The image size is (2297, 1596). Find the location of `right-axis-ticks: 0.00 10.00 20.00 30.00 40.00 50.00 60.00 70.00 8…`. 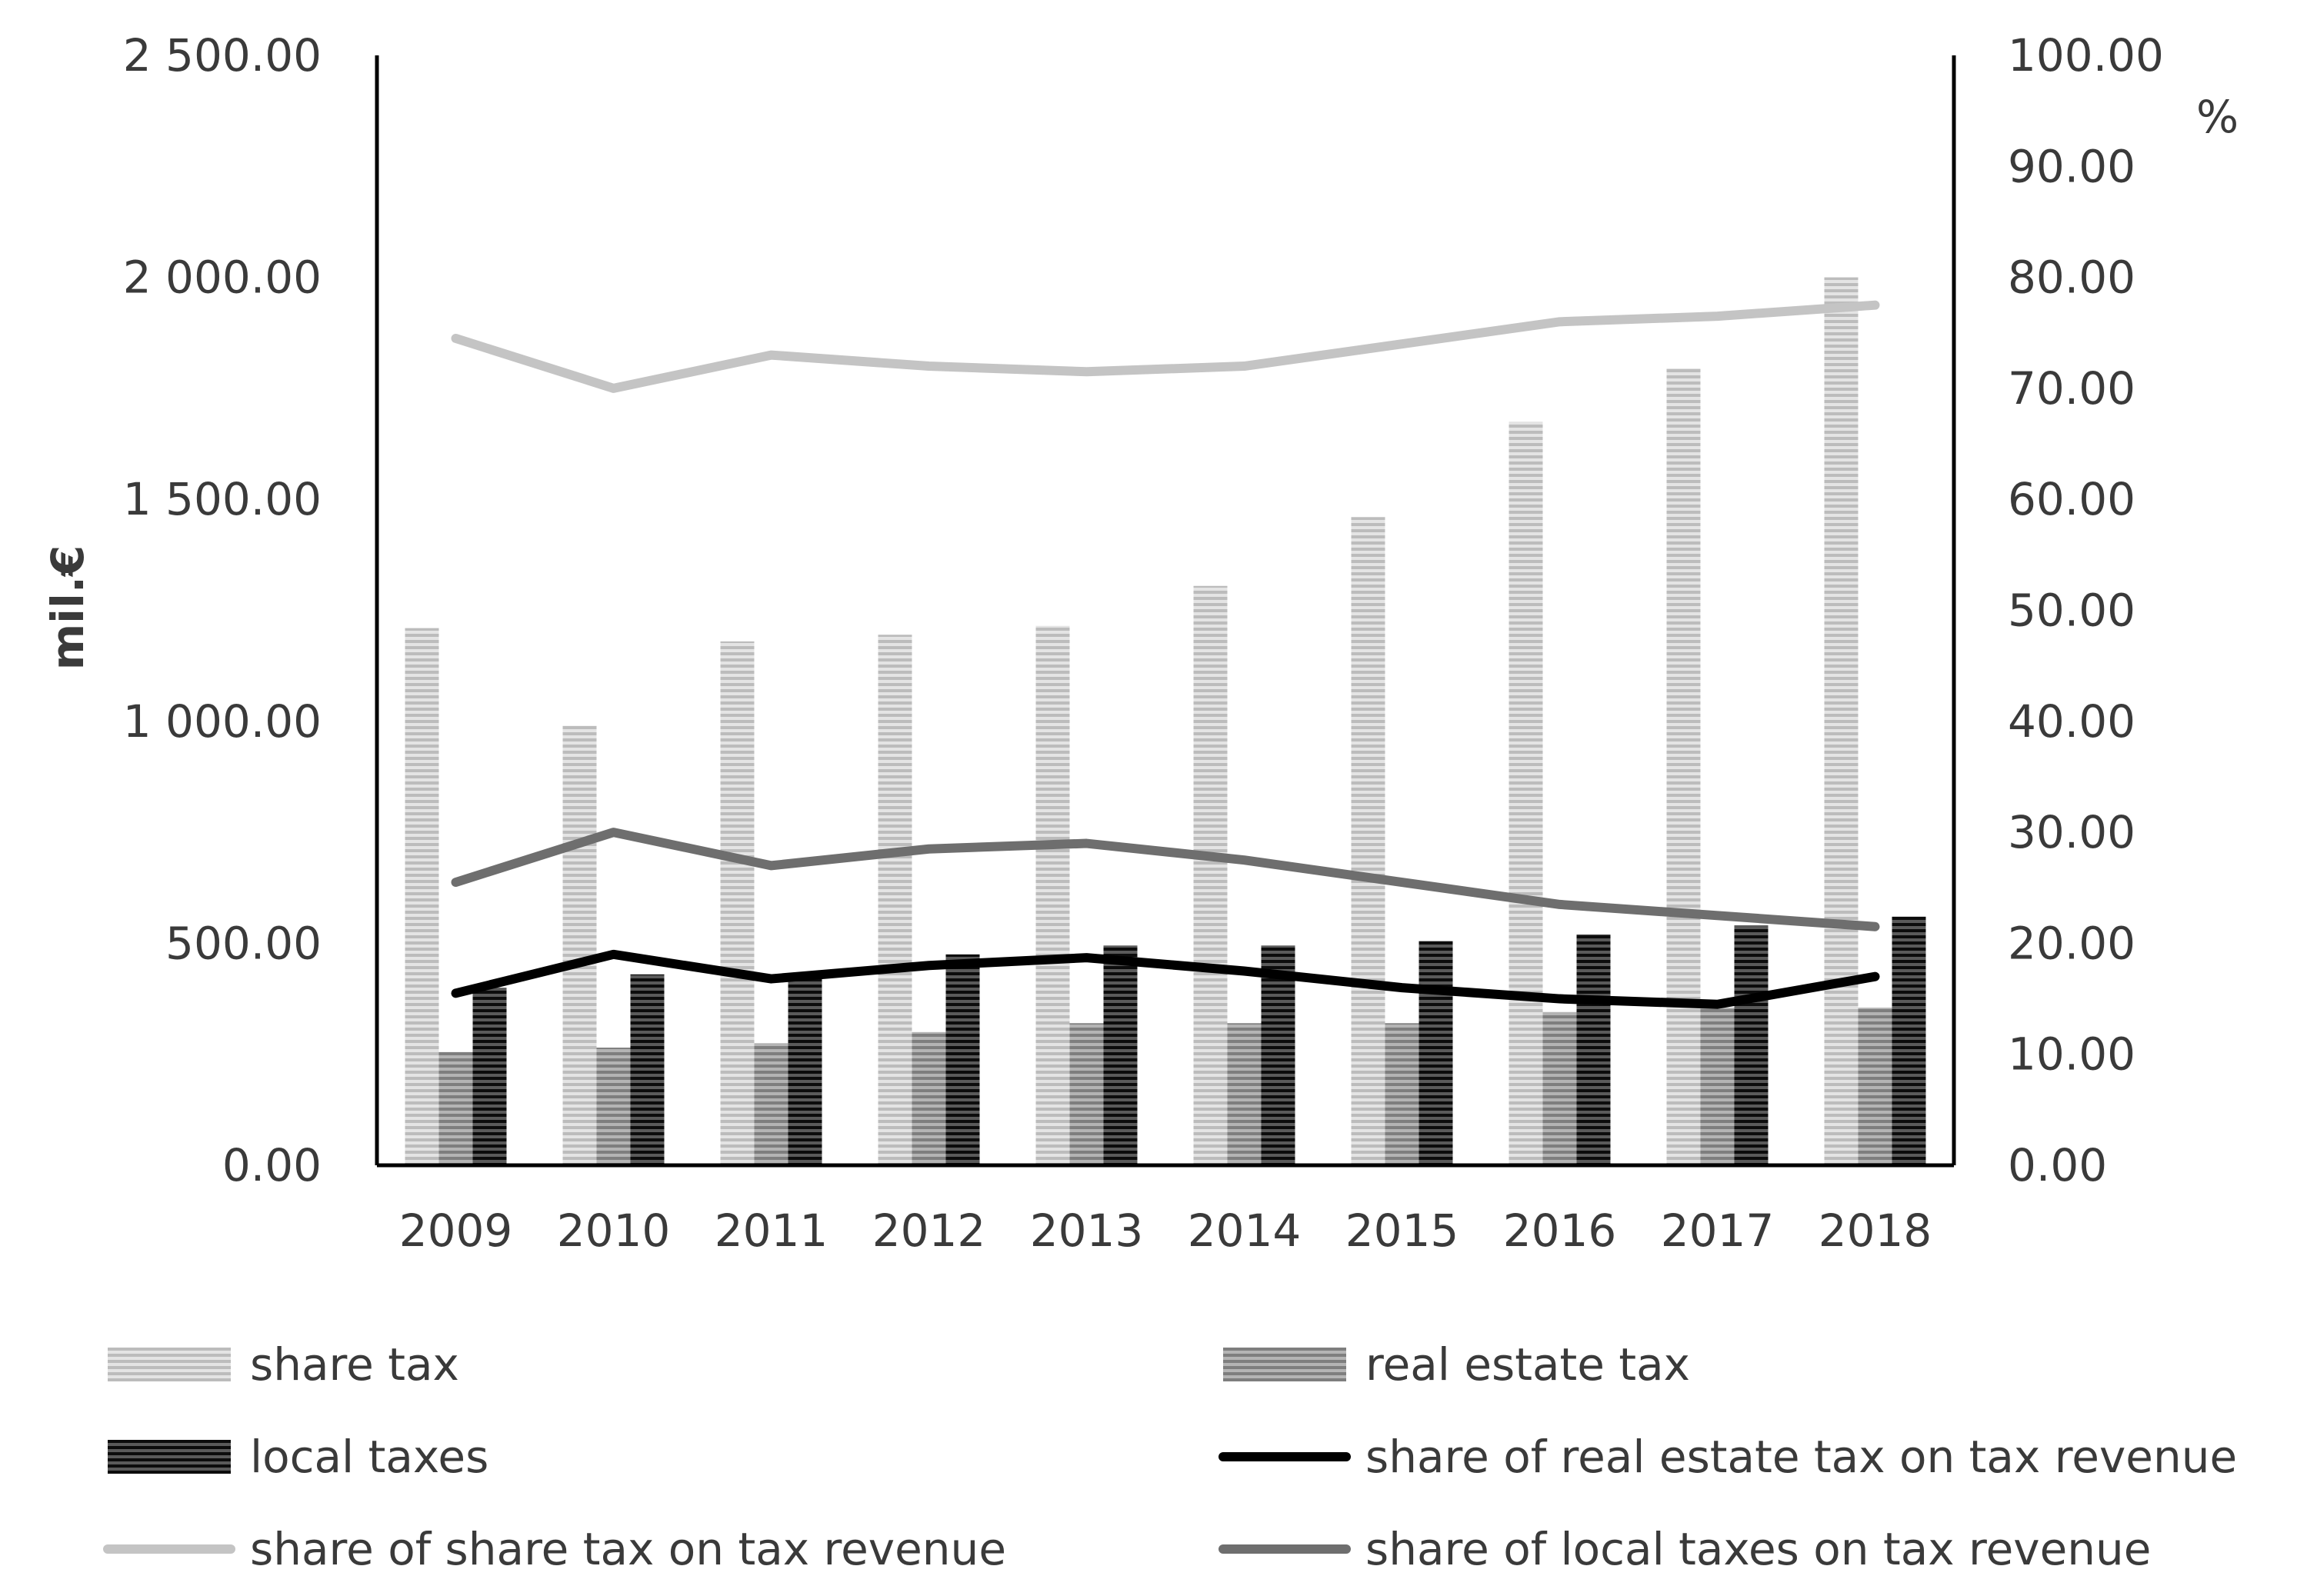

right-axis-ticks: 0.00 10.00 20.00 30.00 40.00 50.00 60.00 70.00 8… is located at coordinates (2086, 610).